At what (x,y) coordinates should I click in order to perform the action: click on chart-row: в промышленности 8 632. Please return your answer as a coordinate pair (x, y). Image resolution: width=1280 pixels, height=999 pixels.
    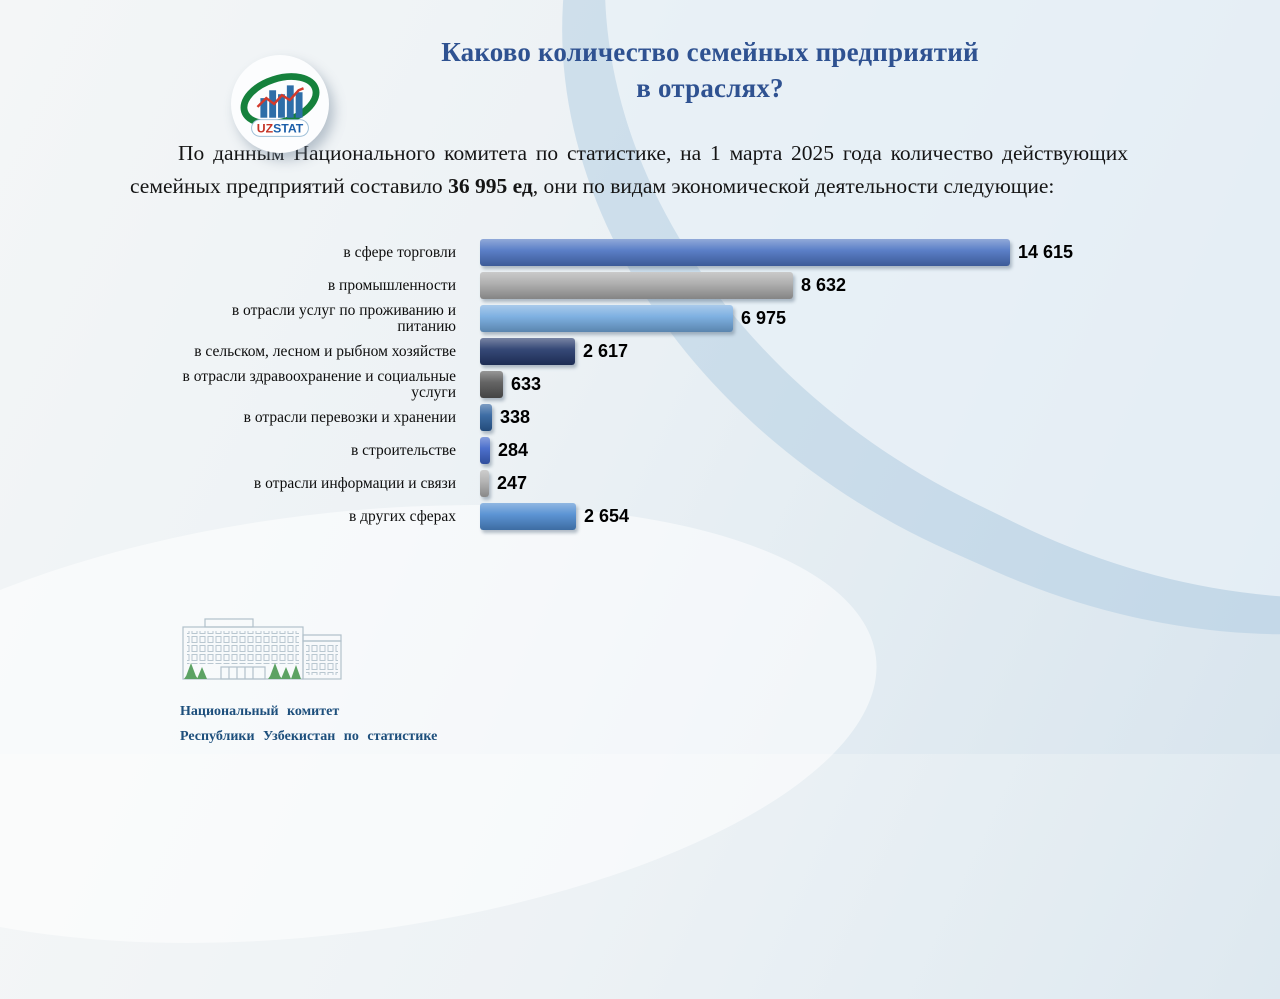
    Looking at the image, I should click on (730, 285).